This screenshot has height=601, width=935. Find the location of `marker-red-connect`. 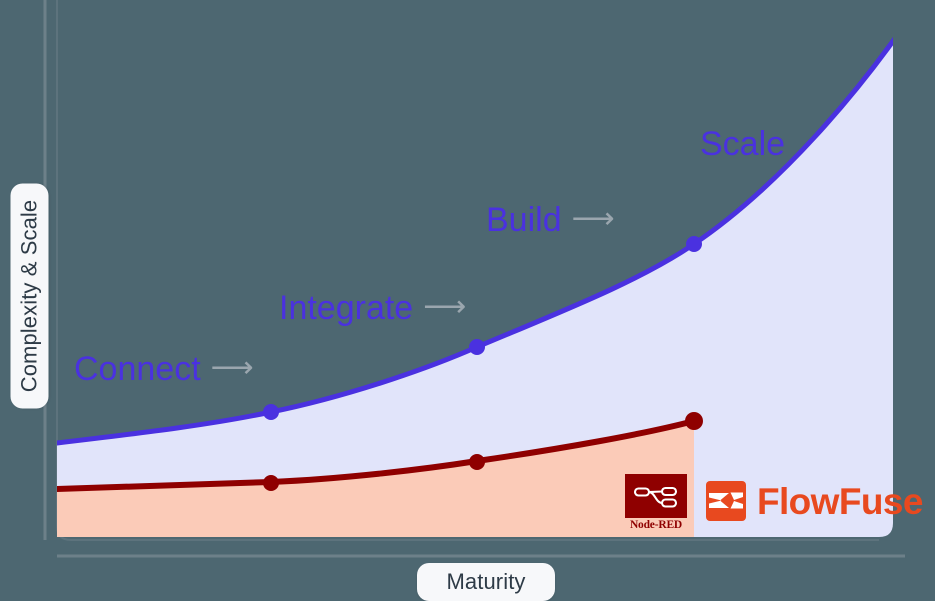

marker-red-connect is located at coordinates (271, 483).